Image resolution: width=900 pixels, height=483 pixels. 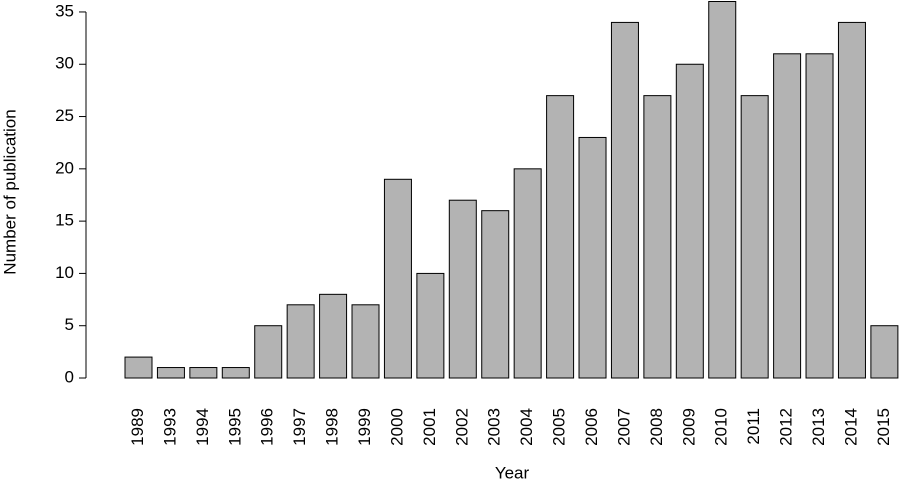 What do you see at coordinates (64, 10) in the screenshot?
I see `y-tick-label: 35` at bounding box center [64, 10].